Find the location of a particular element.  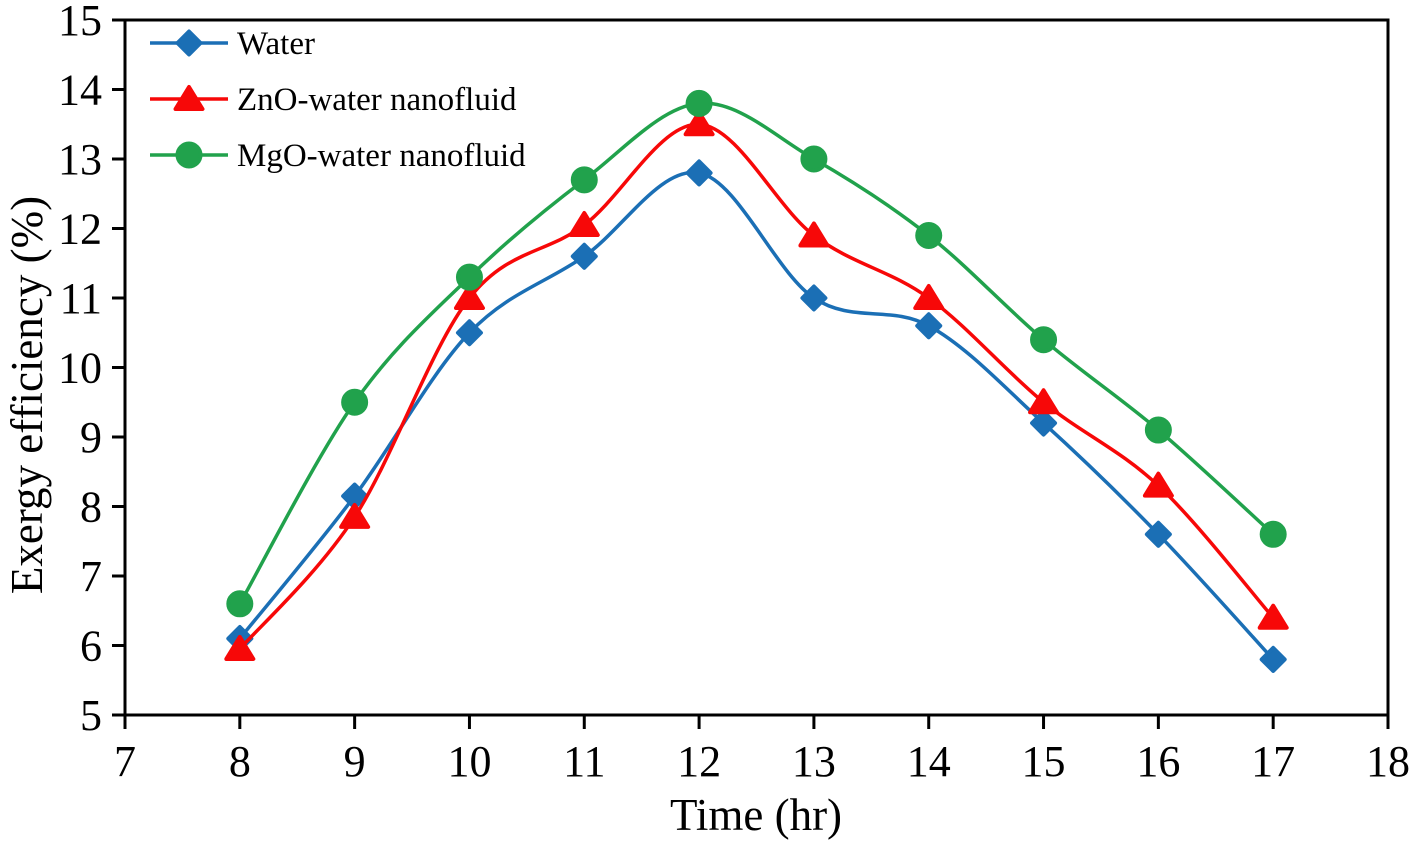

y-tick-label: 14 is located at coordinates (80, 90).